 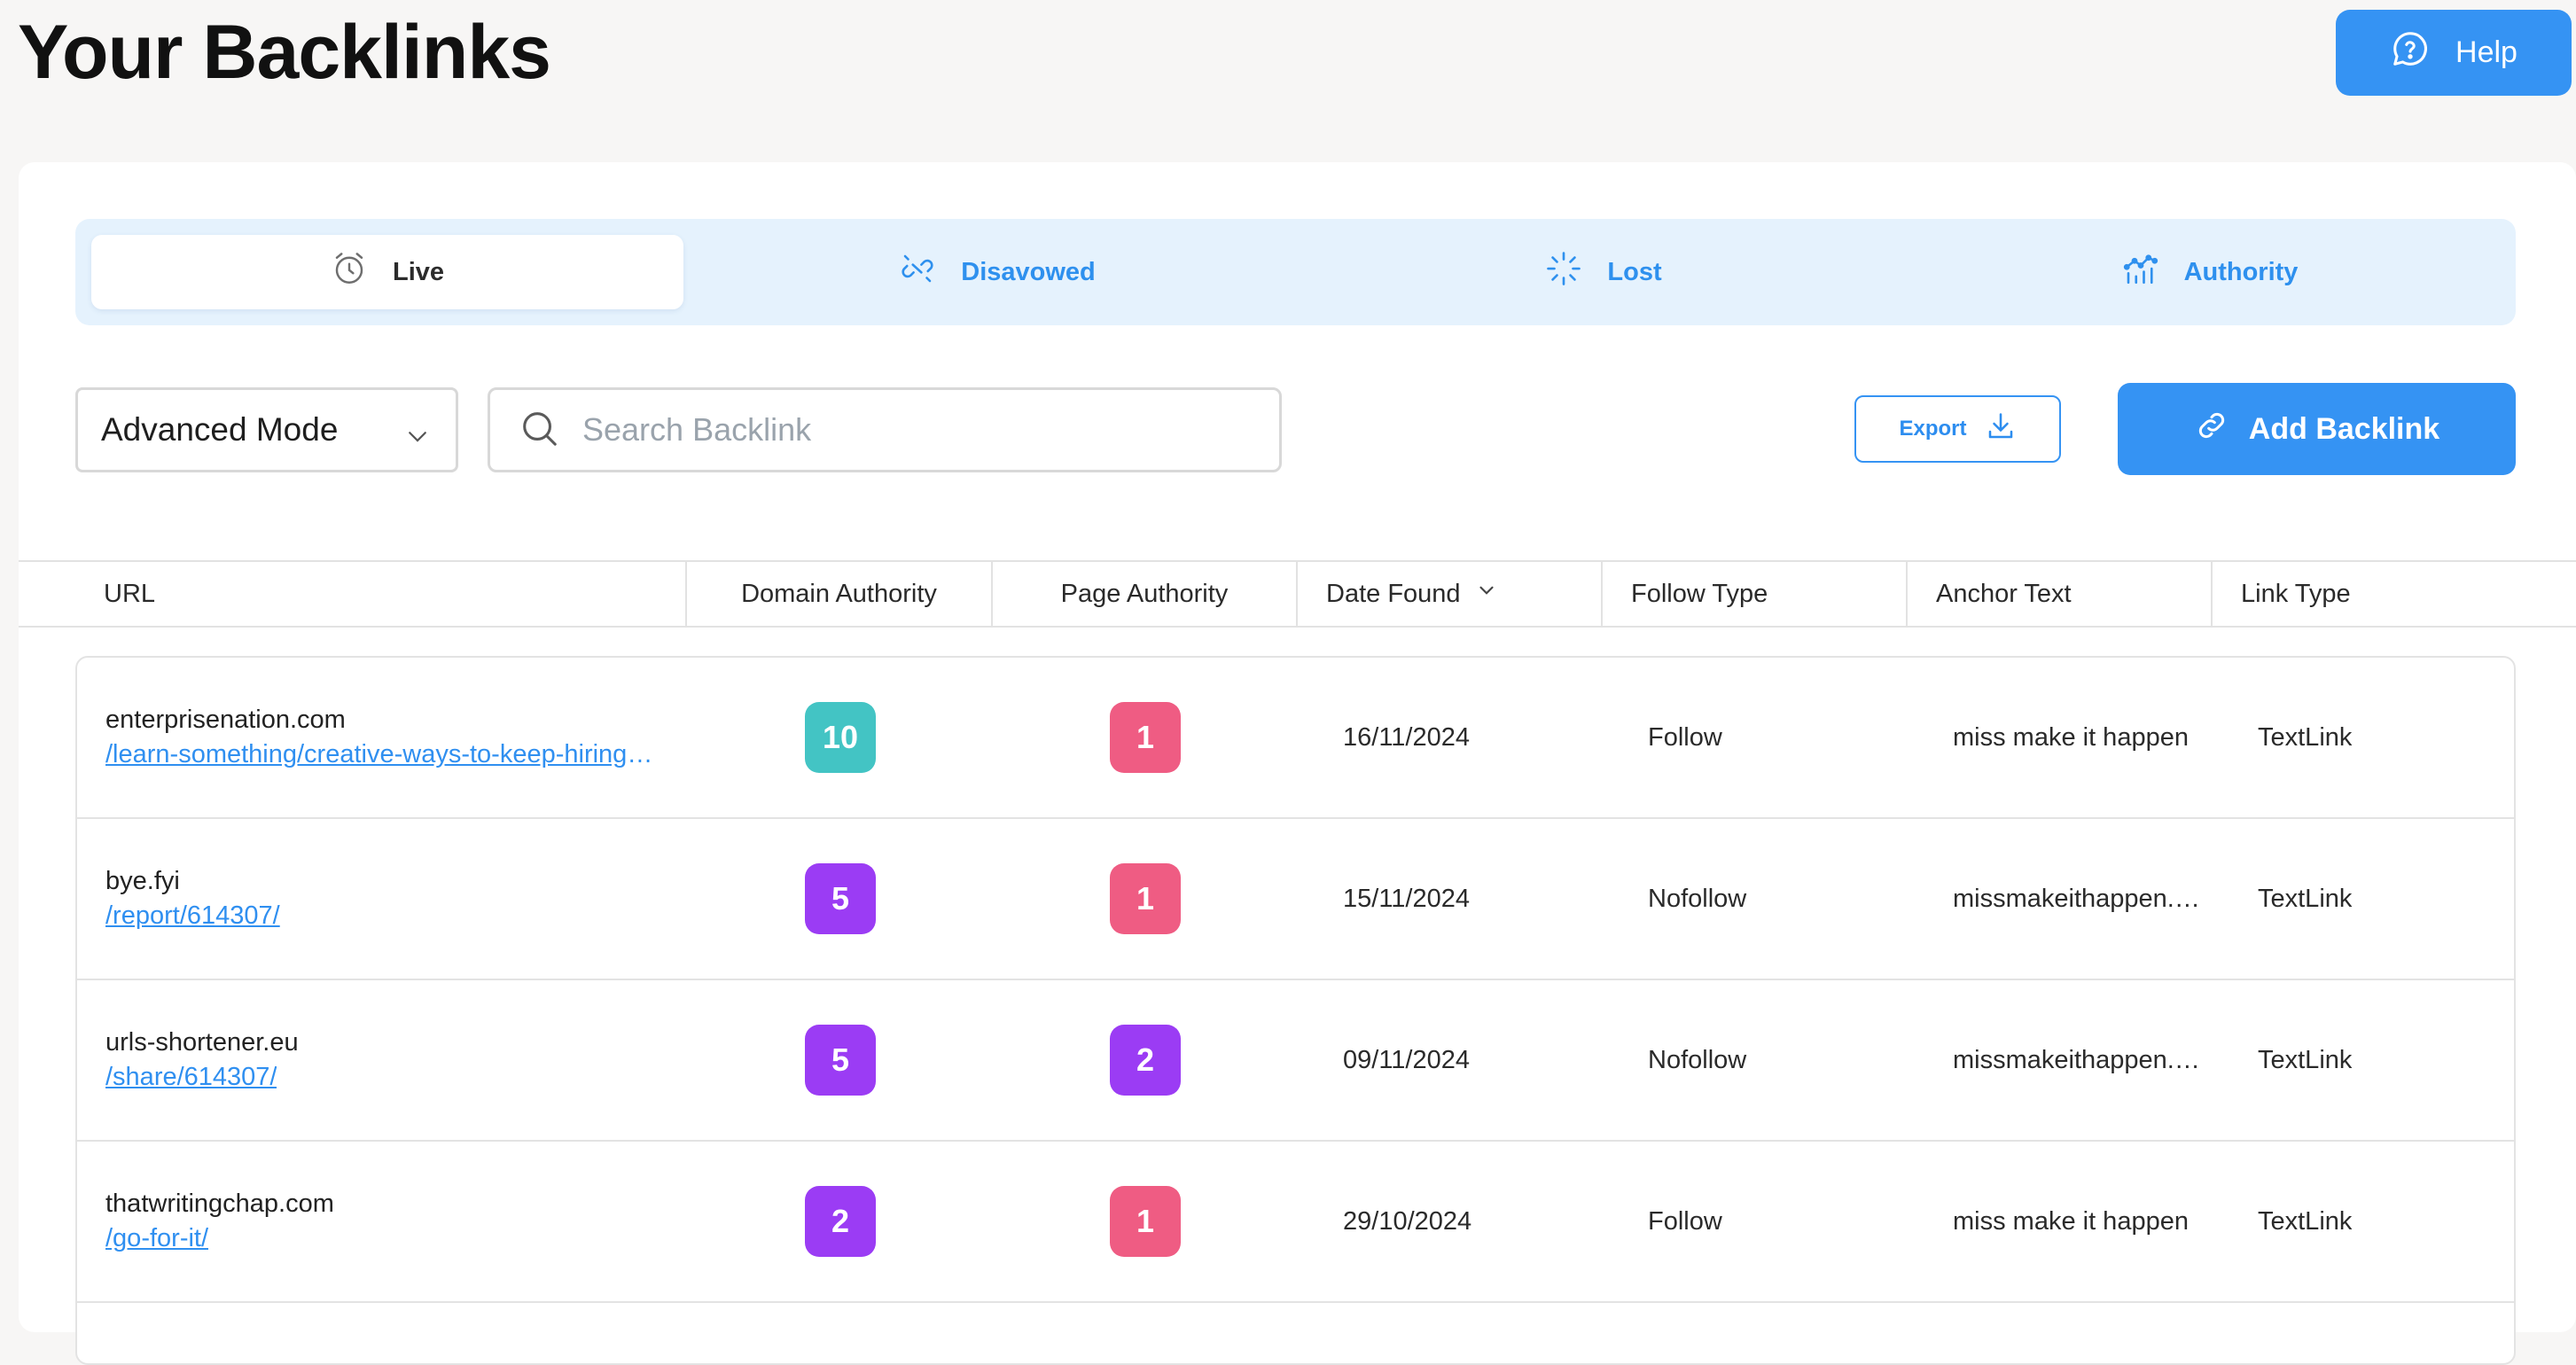 I want to click on tab-disavowed: Disavowed, so click(x=997, y=272).